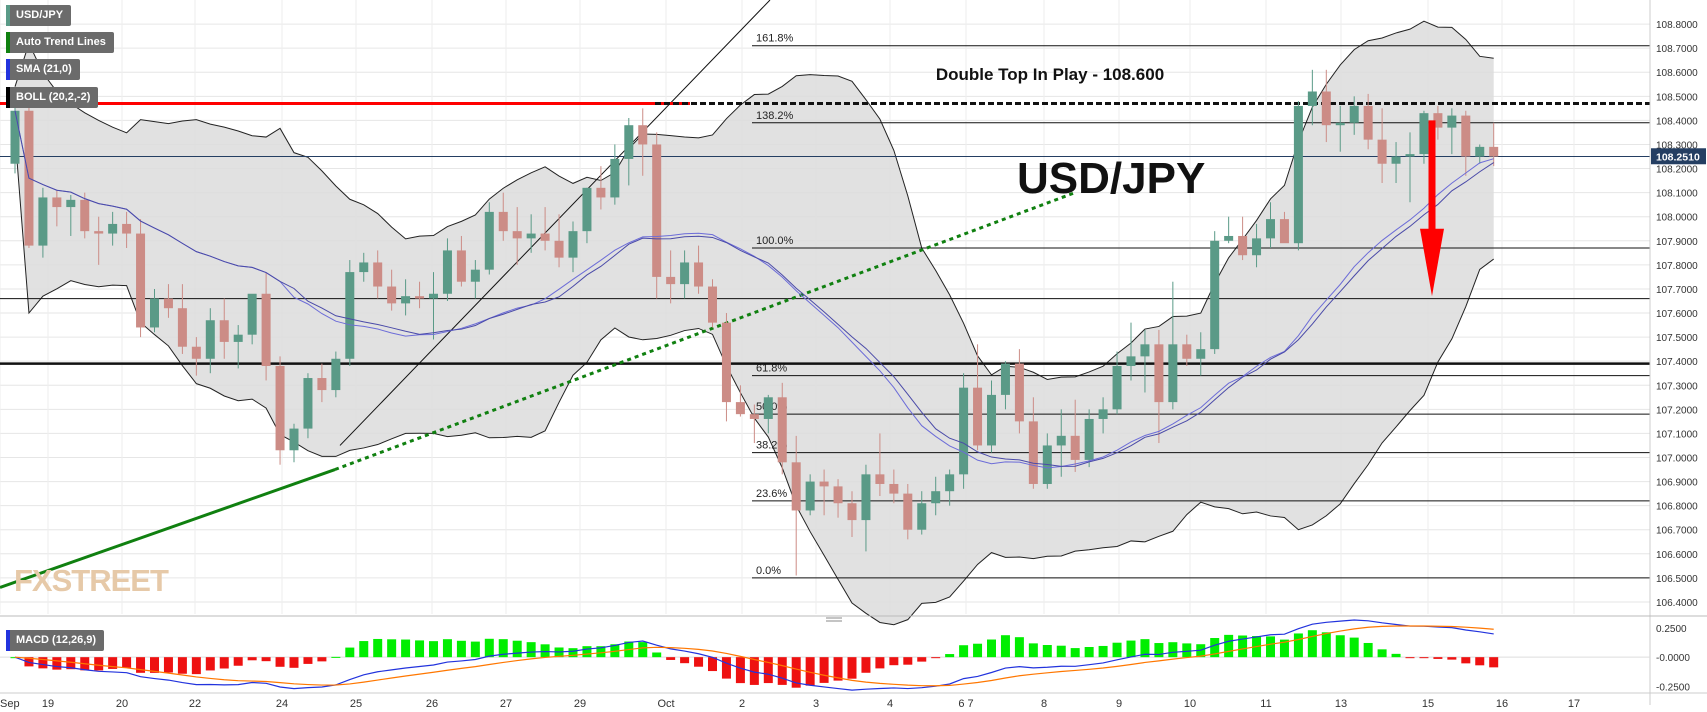 The image size is (1707, 712). Describe the element at coordinates (1677, 121) in the screenshot. I see `y-tick-label: 108.4000` at that location.